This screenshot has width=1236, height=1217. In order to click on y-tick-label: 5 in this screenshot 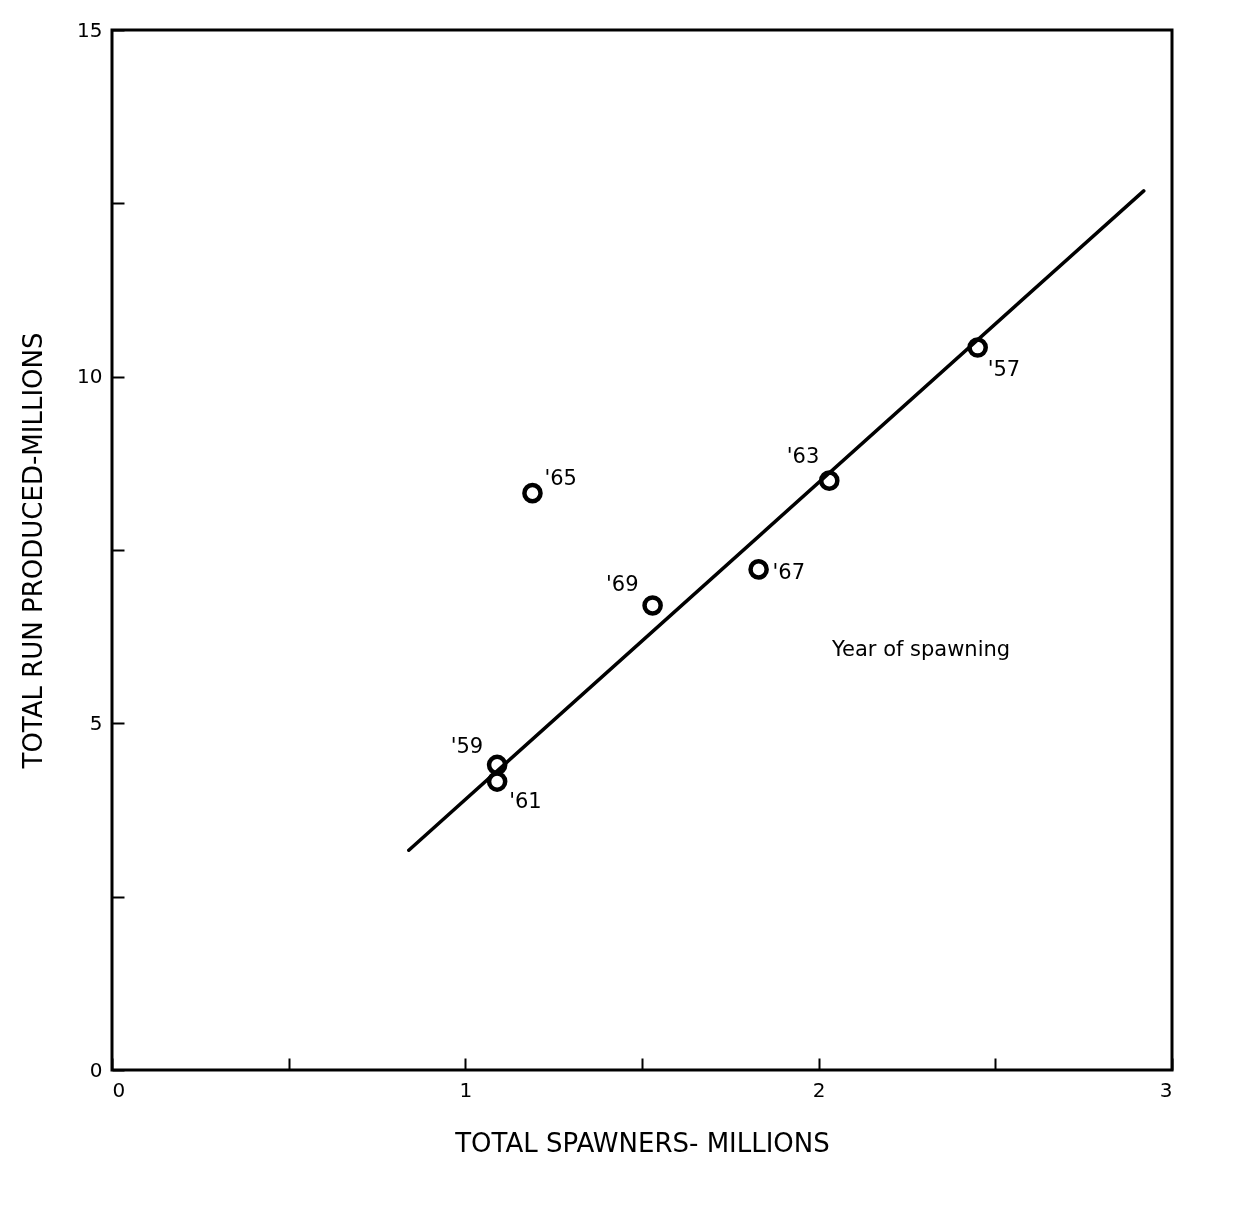, I will do `click(96, 722)`.